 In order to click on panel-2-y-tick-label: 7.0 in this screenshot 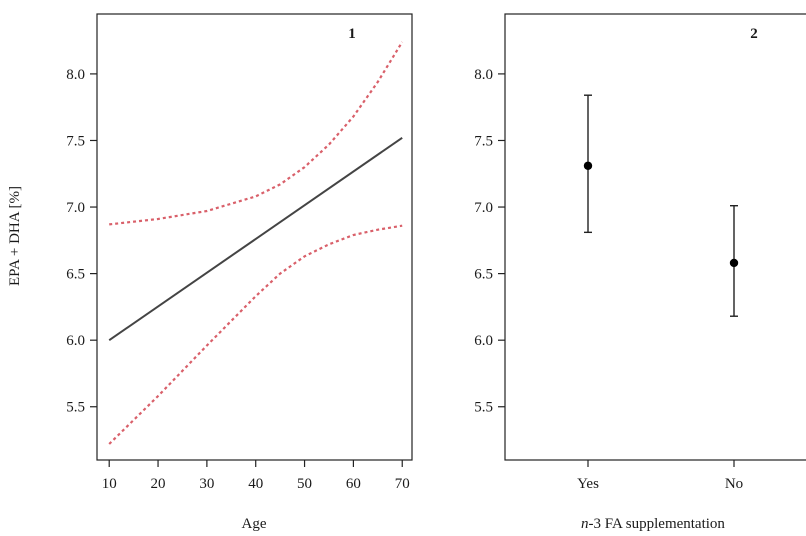, I will do `click(483, 208)`.